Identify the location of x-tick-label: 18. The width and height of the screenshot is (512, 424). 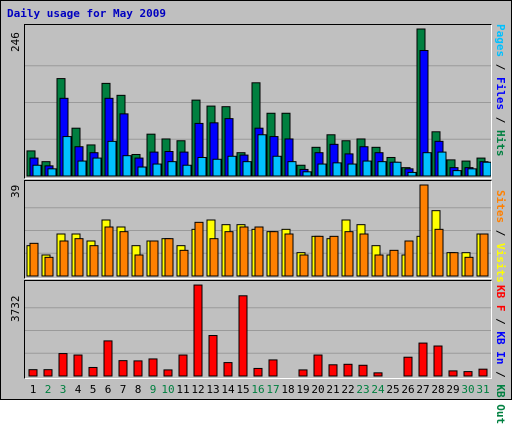
(287, 389).